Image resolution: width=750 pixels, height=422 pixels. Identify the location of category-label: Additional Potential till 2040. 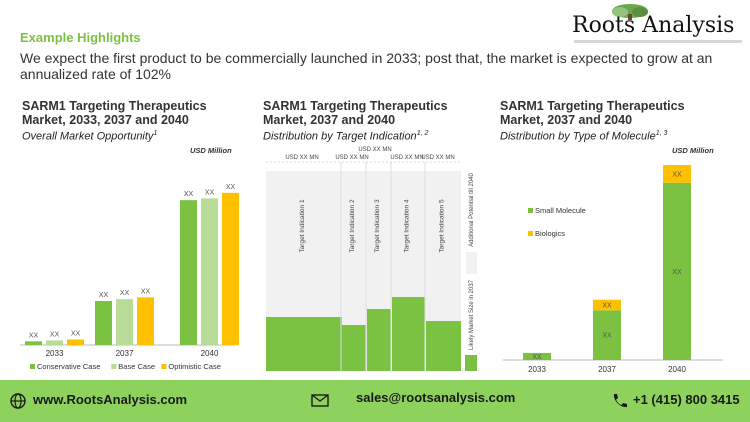
(472, 209).